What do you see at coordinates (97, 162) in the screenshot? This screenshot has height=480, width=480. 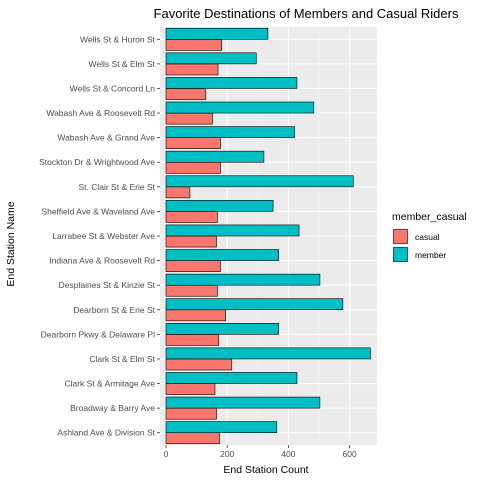 I see `y-tick-label: Stockton Dr & Wrightwood Ave` at bounding box center [97, 162].